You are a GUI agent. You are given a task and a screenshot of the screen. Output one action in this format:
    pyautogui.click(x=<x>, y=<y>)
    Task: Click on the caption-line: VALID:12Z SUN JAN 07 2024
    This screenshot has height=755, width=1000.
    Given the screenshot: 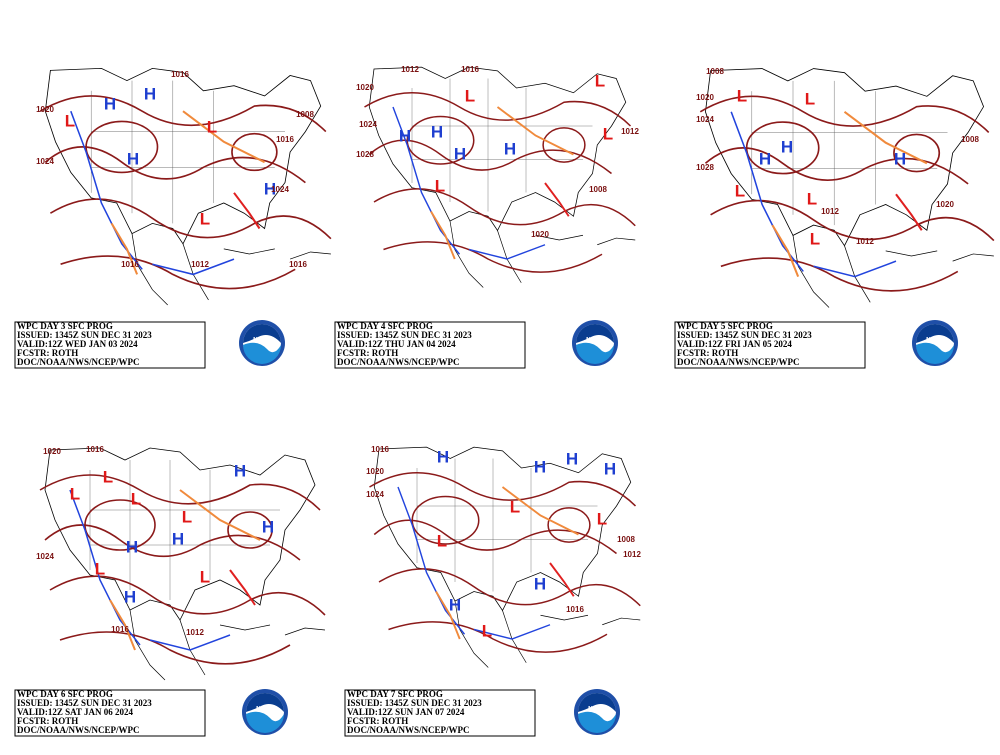 What is the action you would take?
    pyautogui.click(x=406, y=712)
    